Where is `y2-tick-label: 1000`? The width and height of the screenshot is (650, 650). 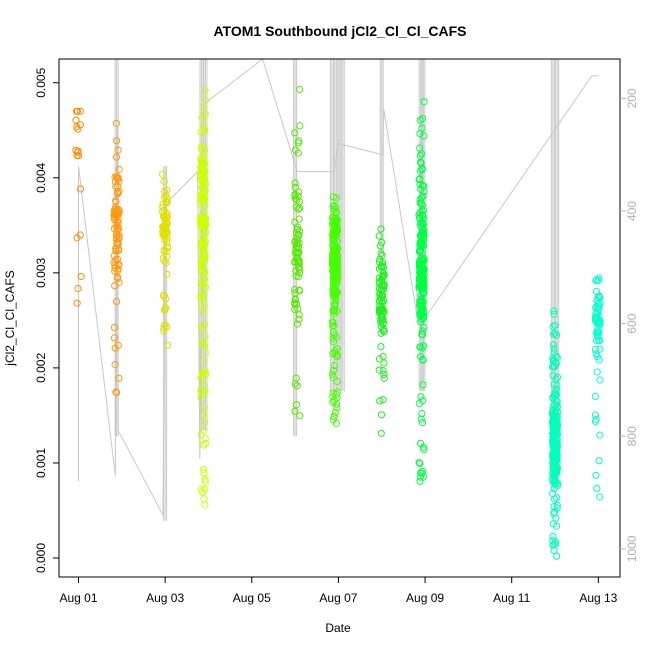
y2-tick-label: 1000 is located at coordinates (632, 548).